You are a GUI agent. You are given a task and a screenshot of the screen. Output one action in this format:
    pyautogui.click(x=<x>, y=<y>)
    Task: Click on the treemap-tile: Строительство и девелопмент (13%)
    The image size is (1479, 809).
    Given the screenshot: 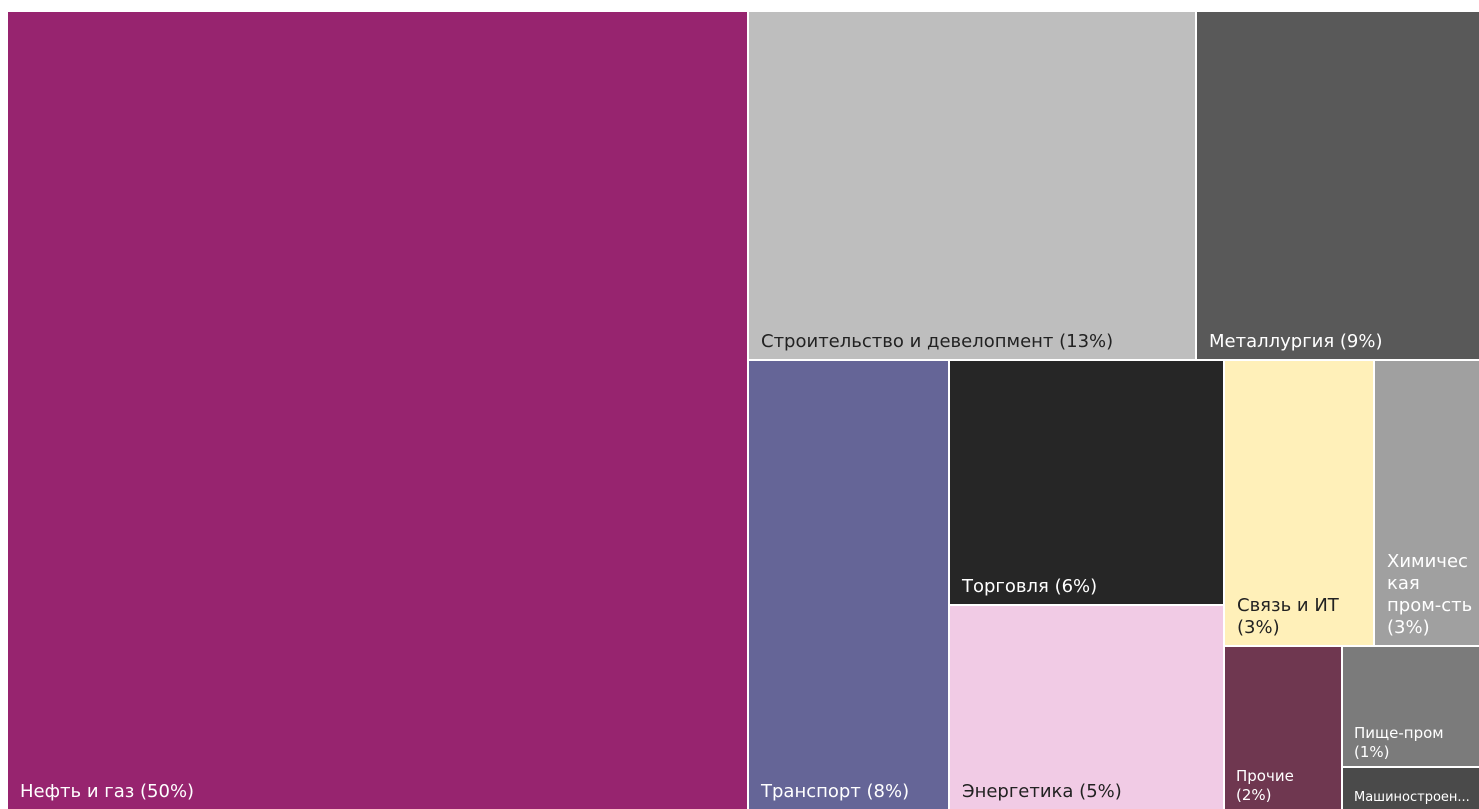 What is the action you would take?
    pyautogui.click(x=972, y=185)
    